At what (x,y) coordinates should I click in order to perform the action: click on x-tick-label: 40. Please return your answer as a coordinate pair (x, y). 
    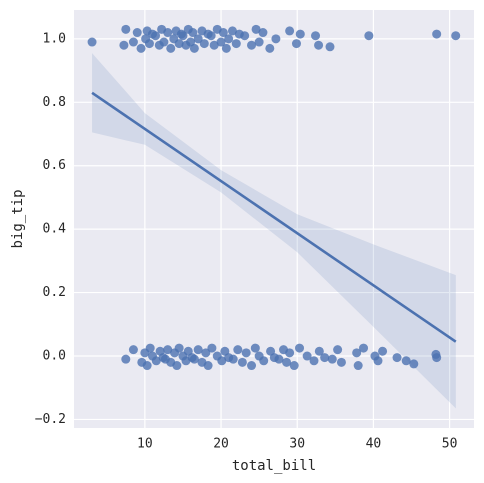
    Looking at the image, I should click on (374, 444).